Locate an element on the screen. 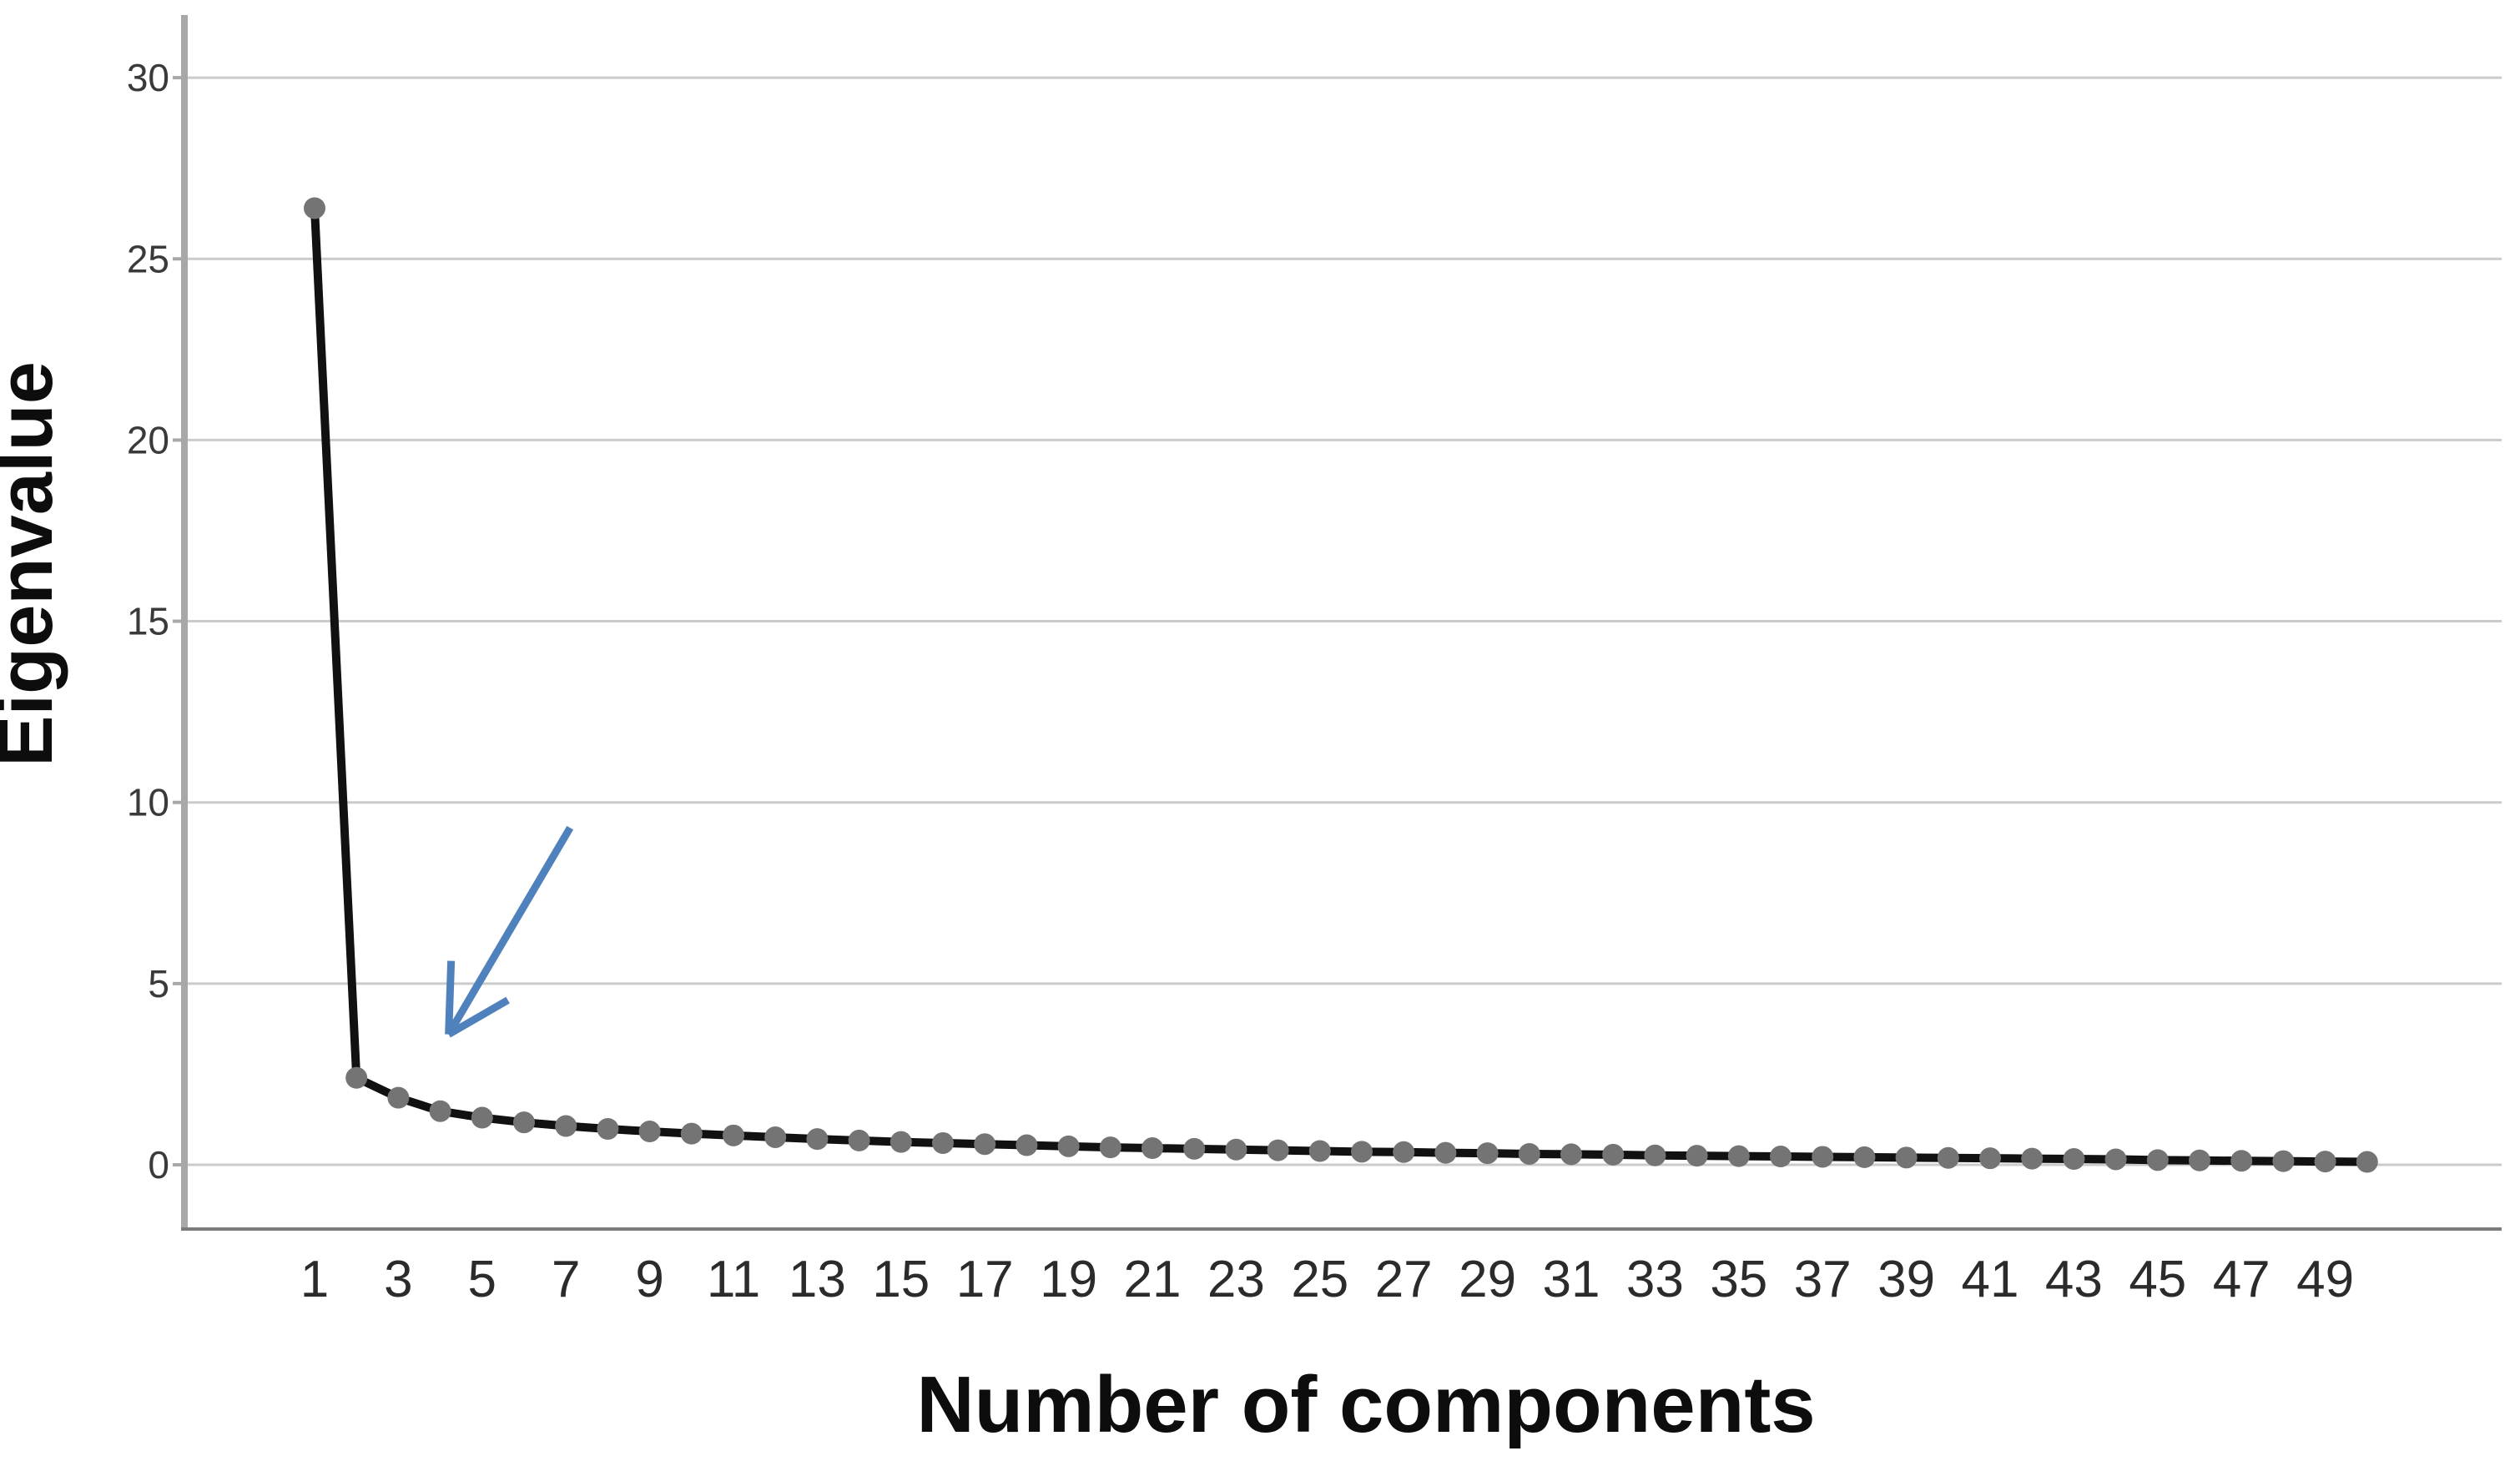 The width and height of the screenshot is (2520, 1461). y-tick-label: 0 is located at coordinates (158, 1165).